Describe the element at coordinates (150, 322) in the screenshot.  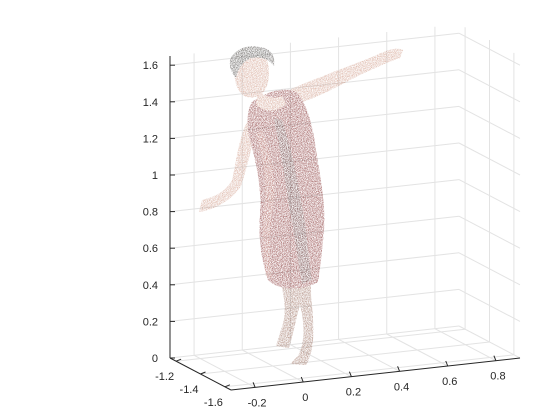
I see `z-tick-label: 0.2` at that location.